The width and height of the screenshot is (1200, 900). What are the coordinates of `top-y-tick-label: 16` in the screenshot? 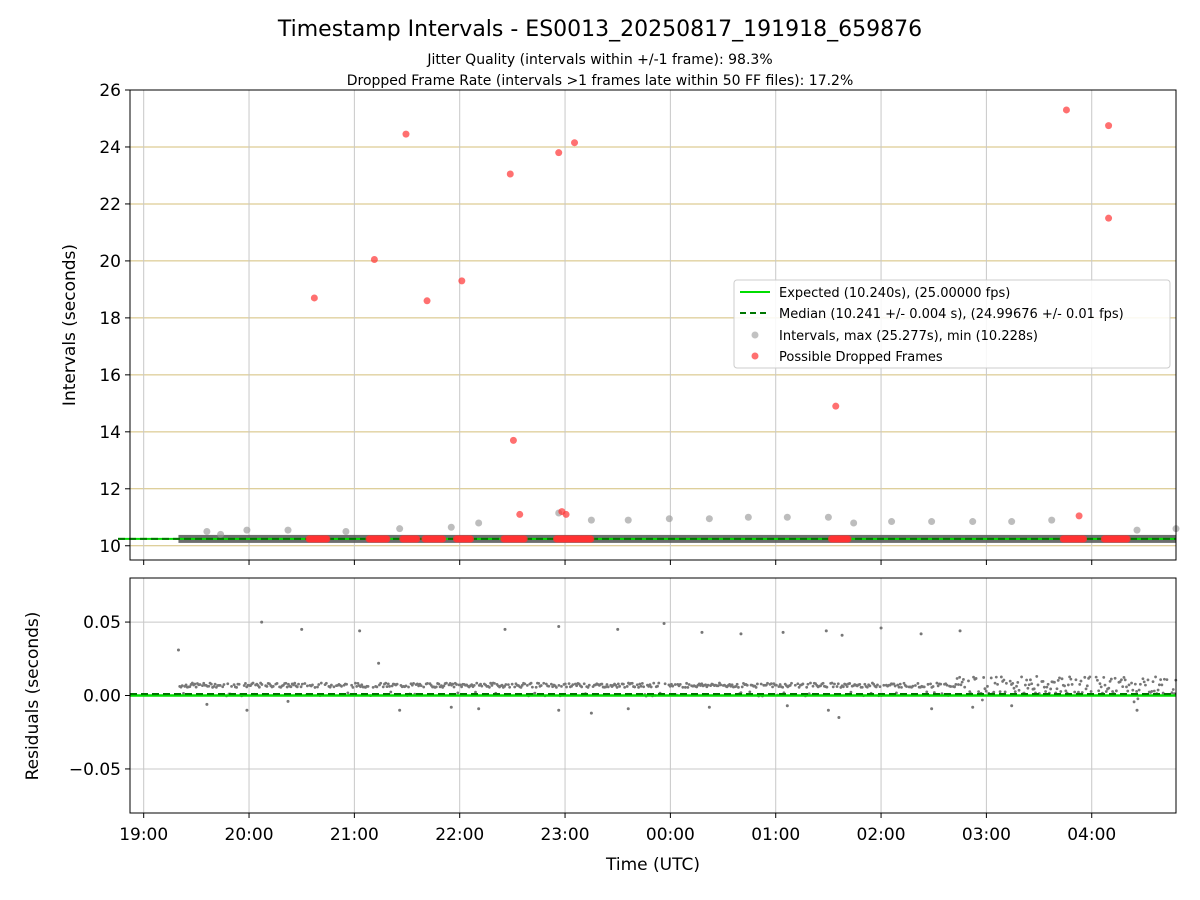 It's located at (110, 376).